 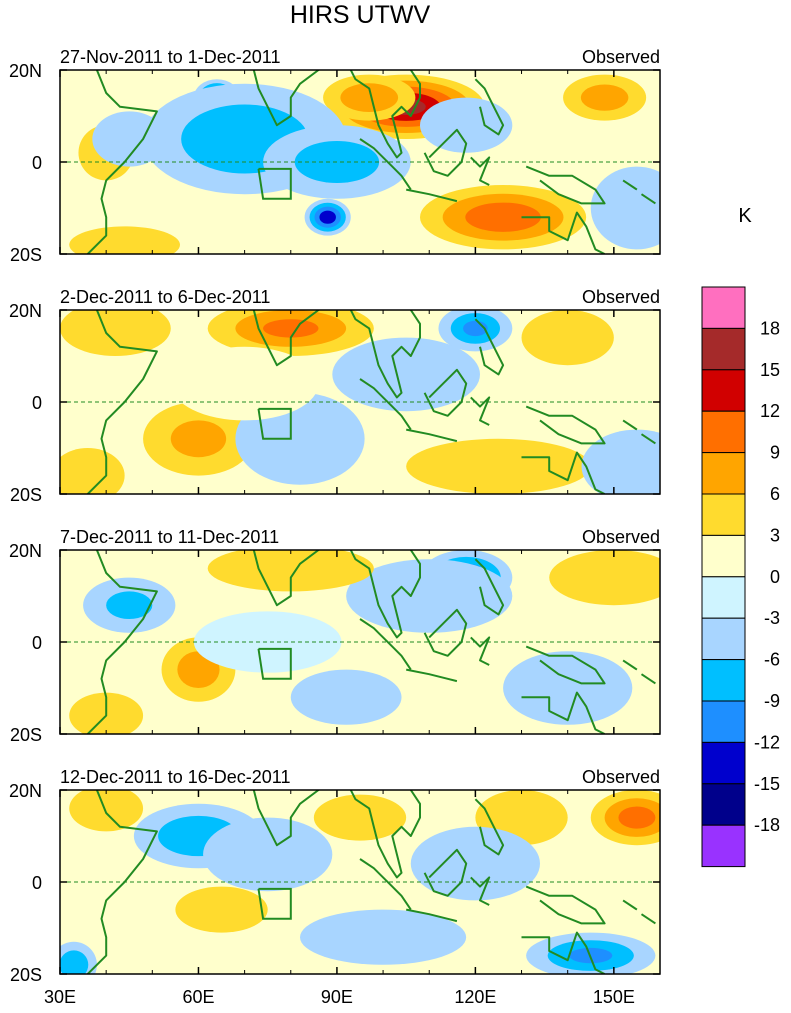 What do you see at coordinates (170, 57) in the screenshot?
I see `panel-period-label: 27-Nov-2011 to 1-Dec-2011` at bounding box center [170, 57].